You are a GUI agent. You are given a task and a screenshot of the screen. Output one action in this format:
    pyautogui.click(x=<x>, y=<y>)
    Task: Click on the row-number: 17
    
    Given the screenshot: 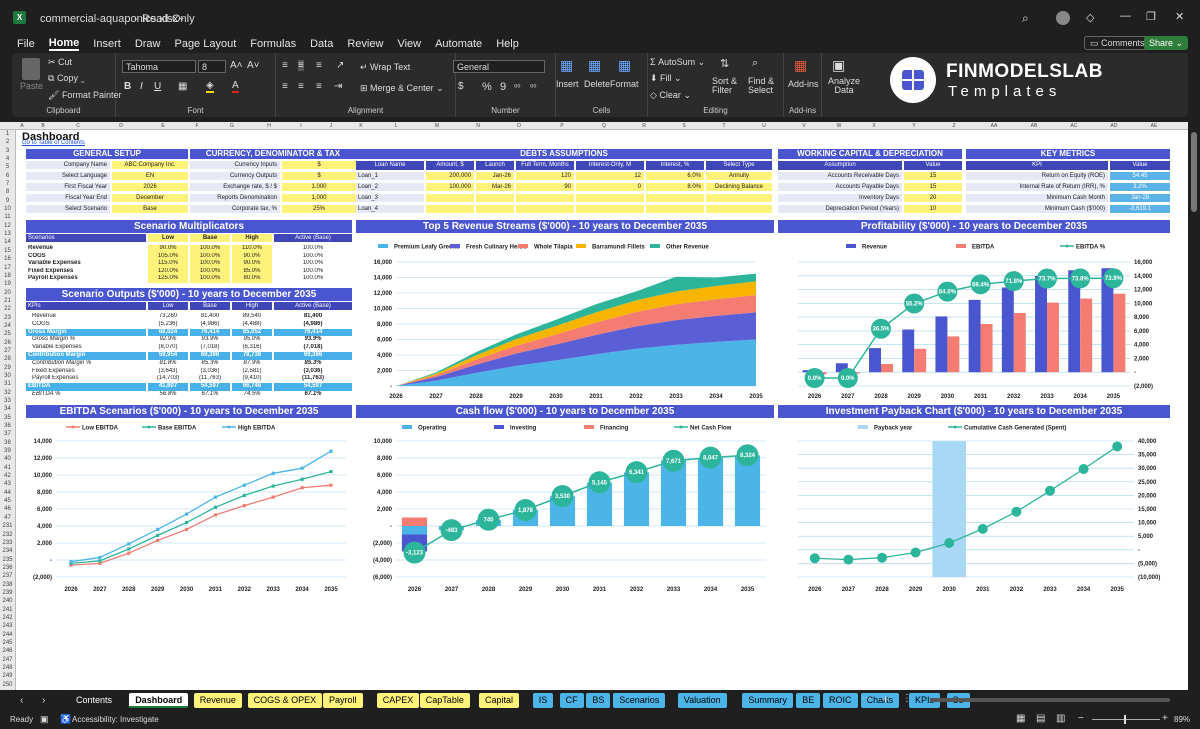 What is the action you would take?
    pyautogui.click(x=7, y=267)
    